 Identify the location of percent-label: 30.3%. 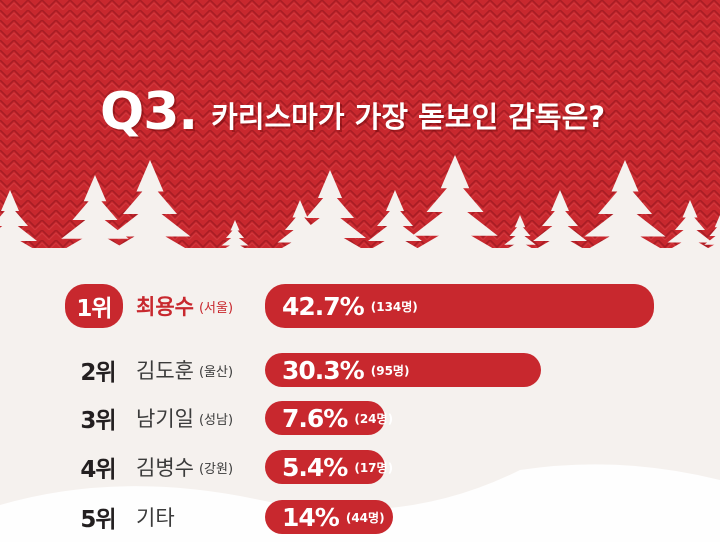
(323, 370).